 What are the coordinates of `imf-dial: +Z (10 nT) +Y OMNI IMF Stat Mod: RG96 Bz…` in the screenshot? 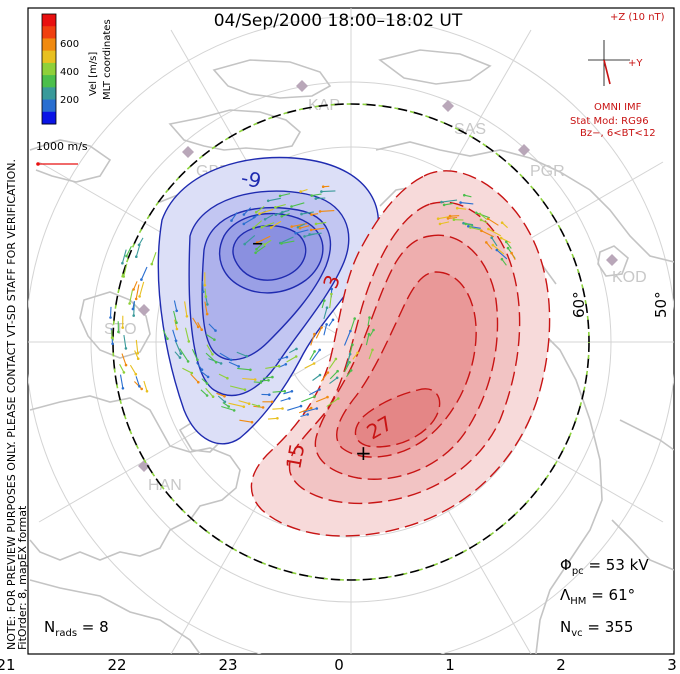 It's located at (617, 75).